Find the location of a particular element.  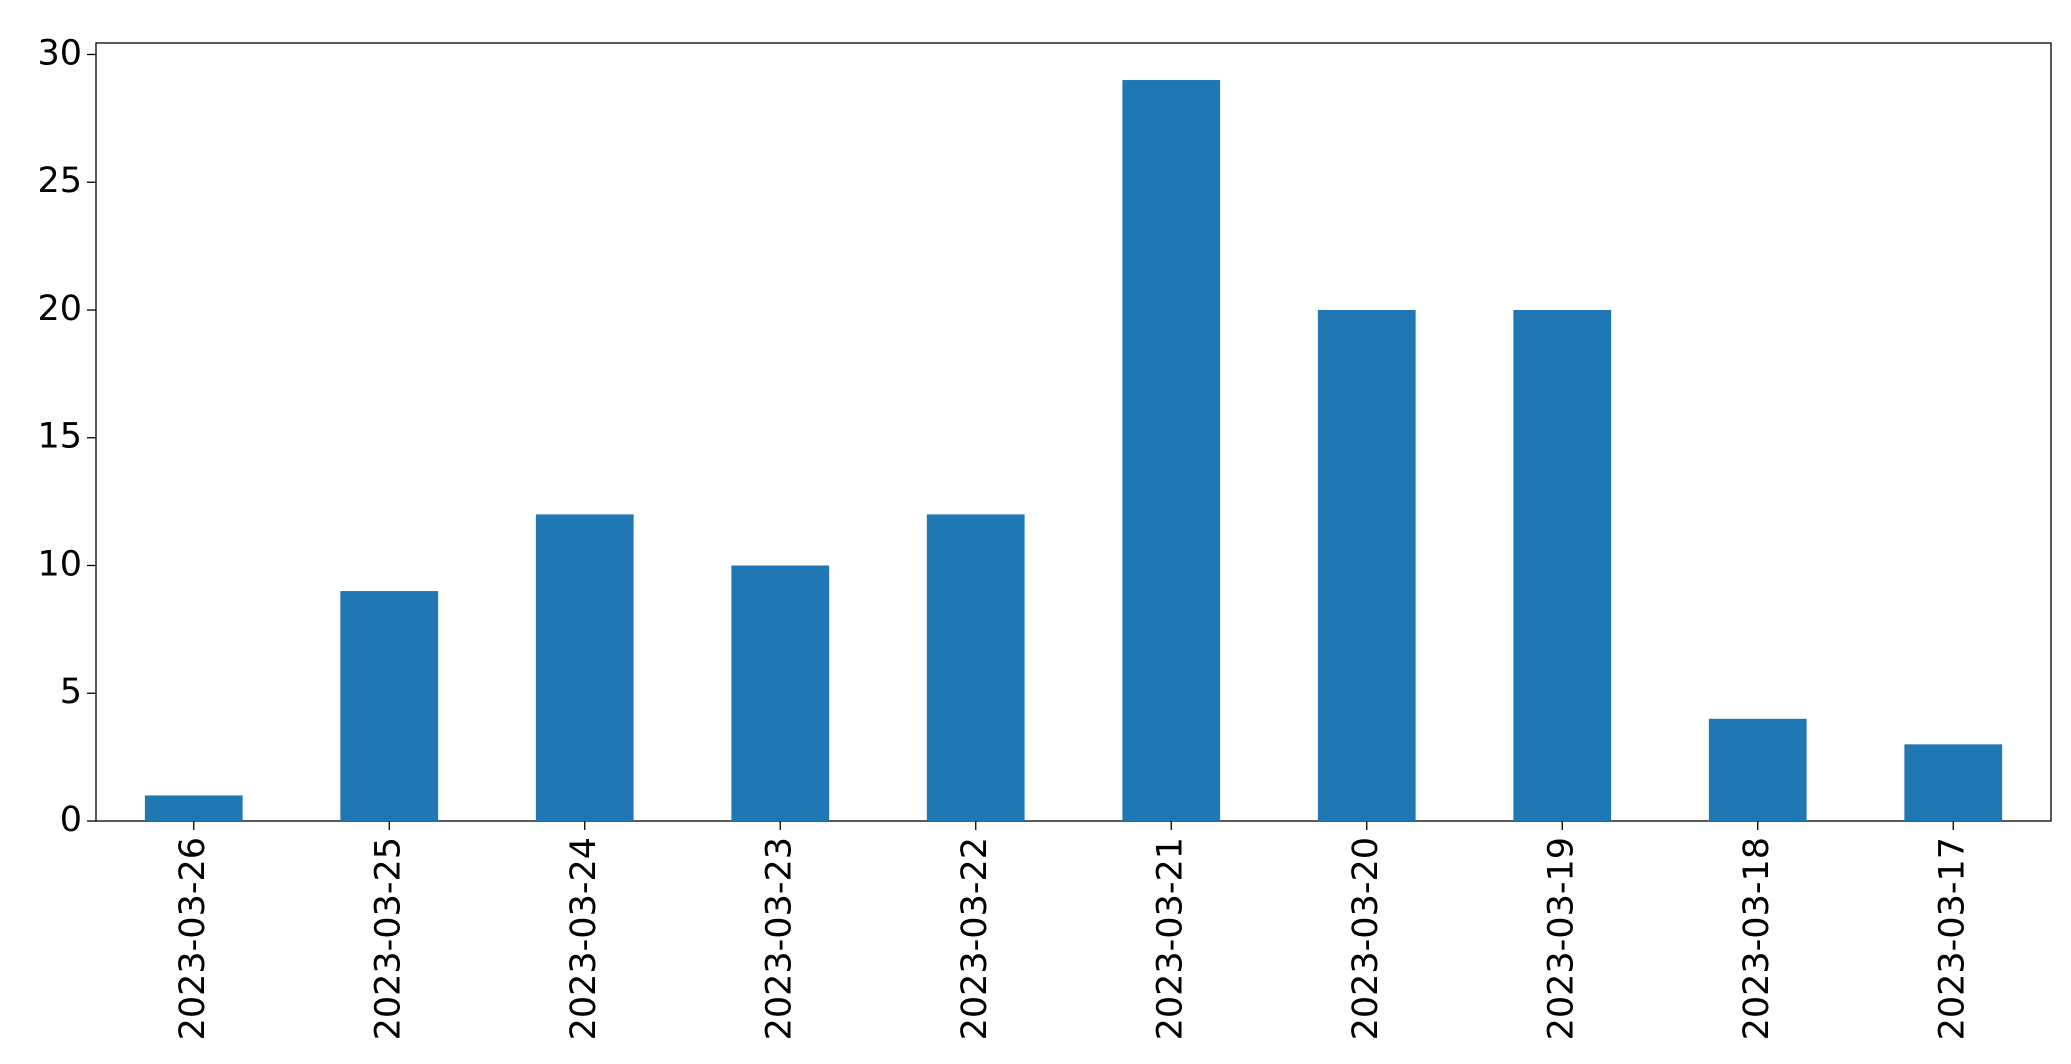

x-tick-label: 2023-03-20 is located at coordinates (1366, 938).